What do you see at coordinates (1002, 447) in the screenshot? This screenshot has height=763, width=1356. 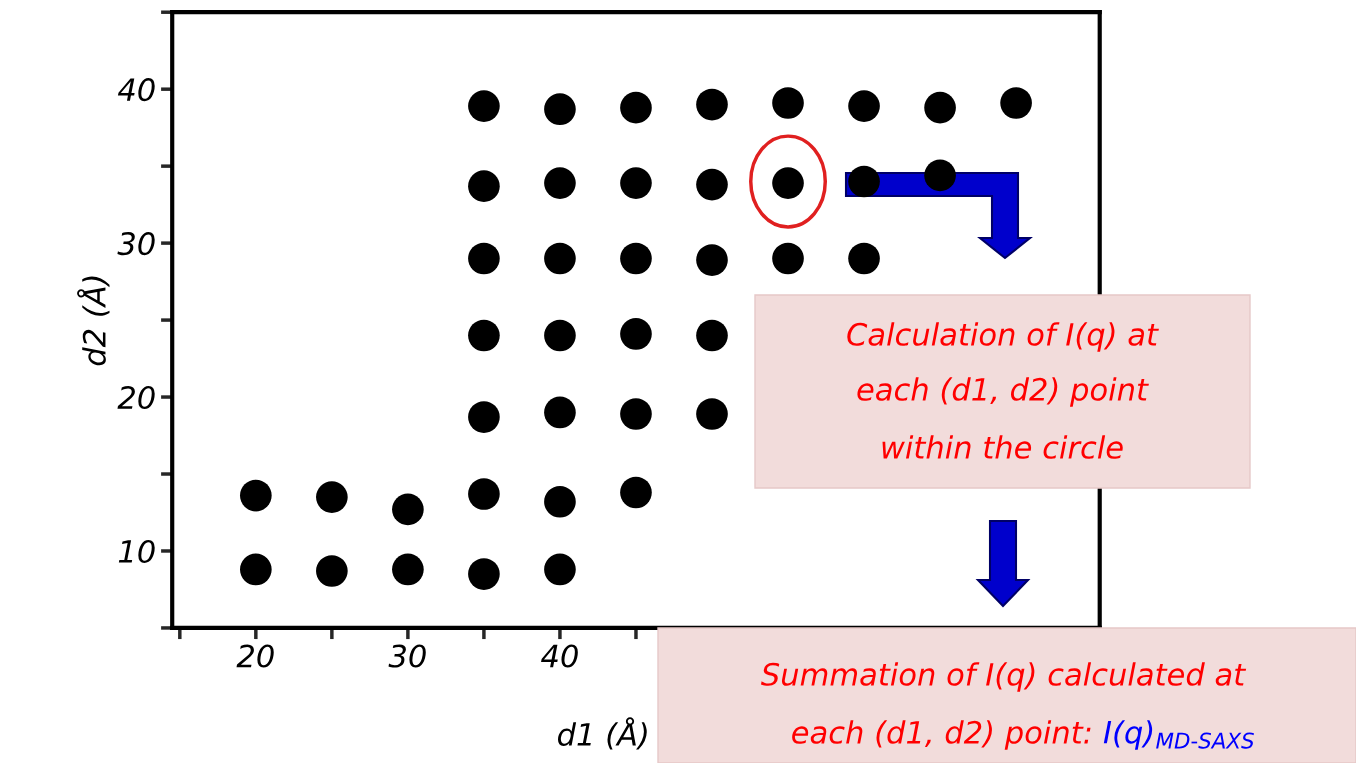 I see `annotation: within the circle` at bounding box center [1002, 447].